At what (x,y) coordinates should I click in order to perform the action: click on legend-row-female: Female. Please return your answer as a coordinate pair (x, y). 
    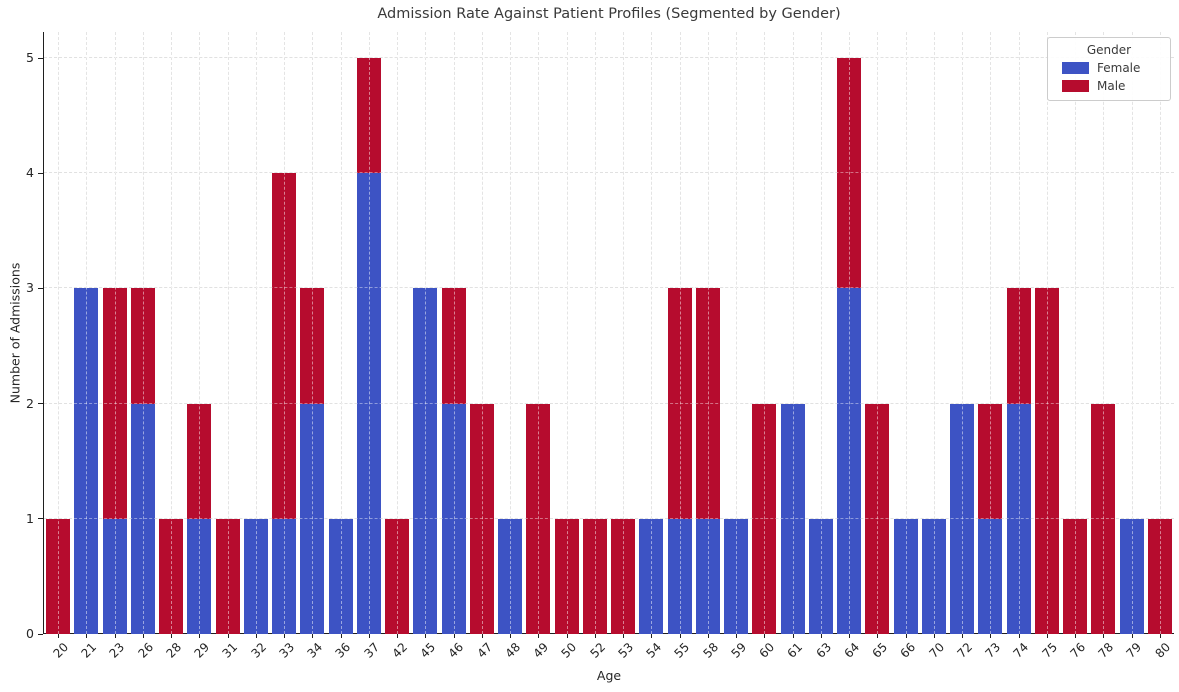
    Looking at the image, I should click on (1109, 68).